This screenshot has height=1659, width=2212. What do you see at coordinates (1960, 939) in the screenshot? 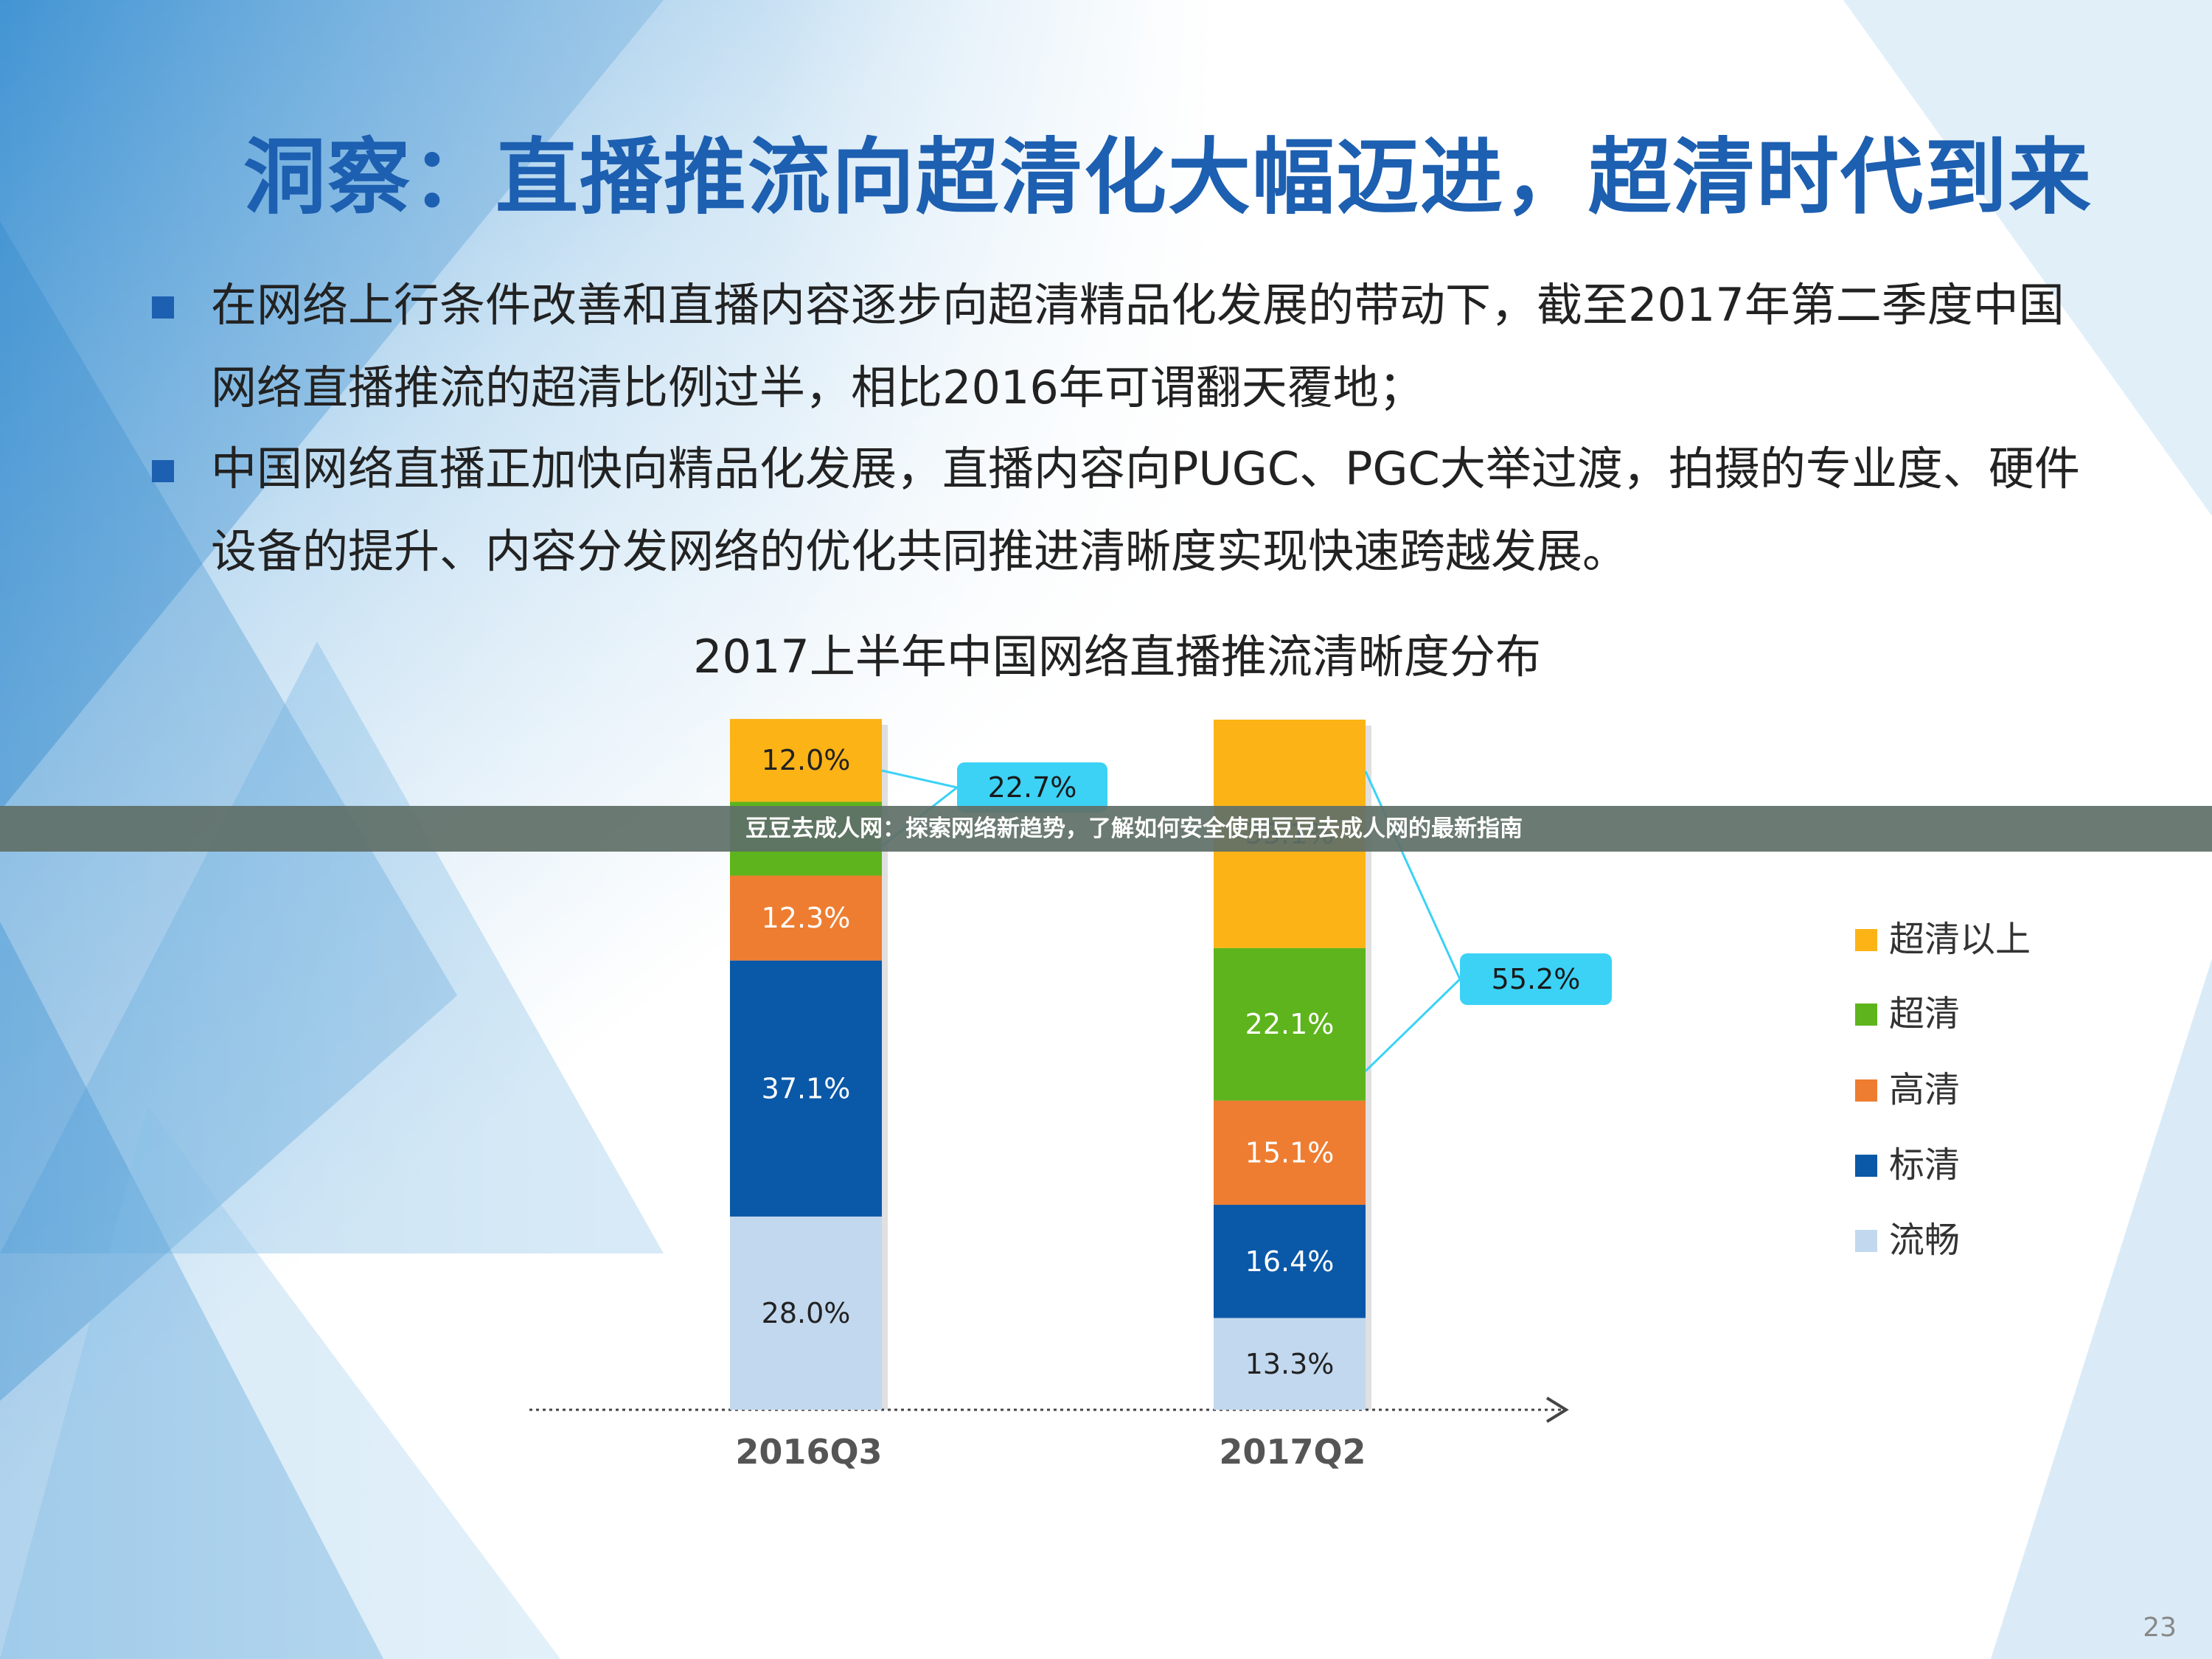
I see `legend-label: 超清以上` at bounding box center [1960, 939].